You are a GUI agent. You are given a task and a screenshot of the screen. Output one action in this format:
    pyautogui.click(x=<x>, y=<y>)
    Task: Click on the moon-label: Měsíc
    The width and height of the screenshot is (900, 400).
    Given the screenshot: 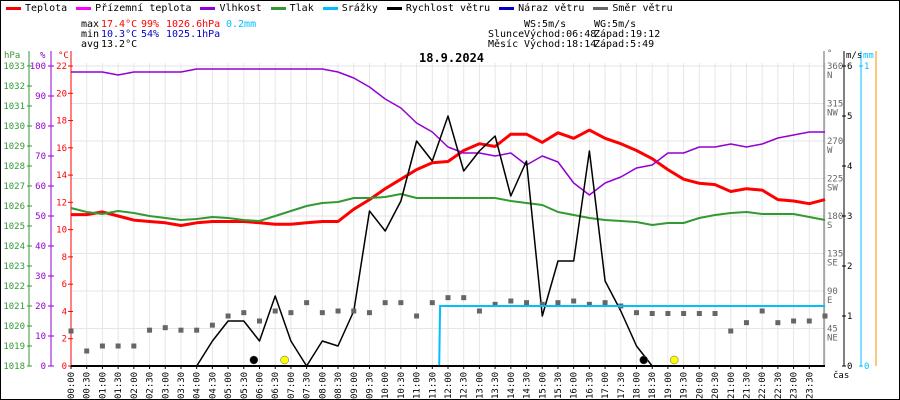 What is the action you would take?
    pyautogui.click(x=503, y=44)
    